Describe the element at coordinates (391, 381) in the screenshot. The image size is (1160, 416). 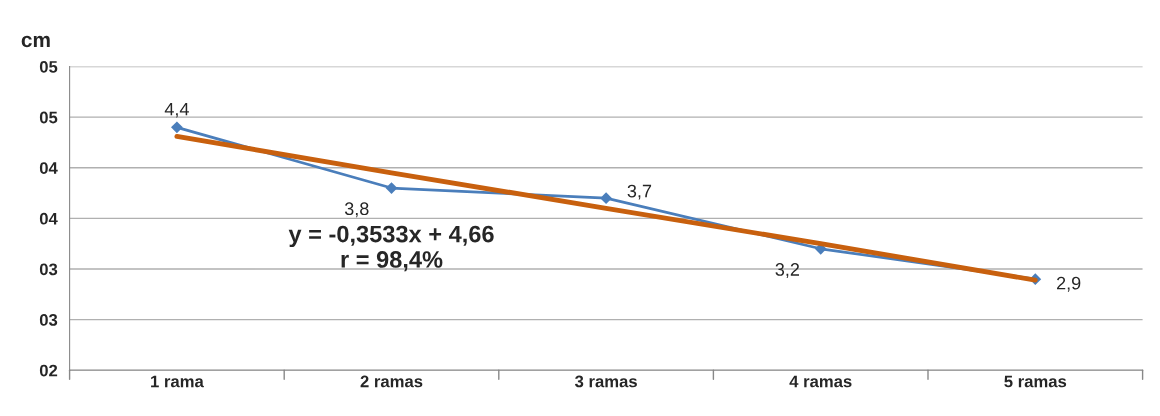
I see `x-tick-label: 2 ramas` at that location.